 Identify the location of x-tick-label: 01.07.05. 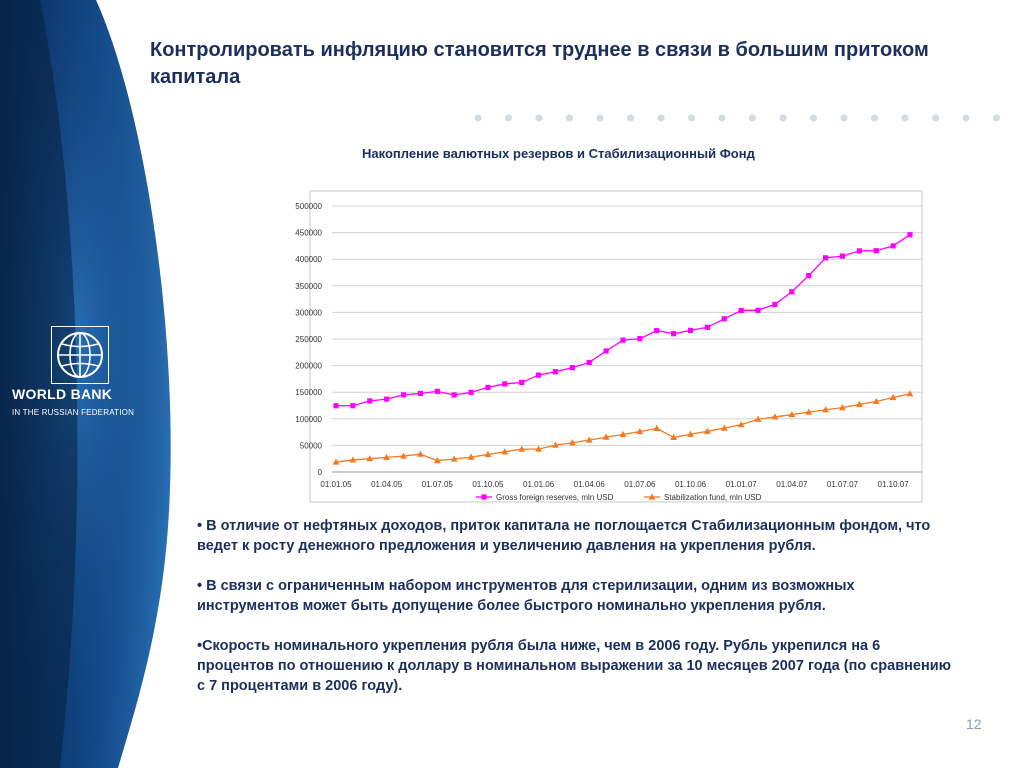
(438, 484).